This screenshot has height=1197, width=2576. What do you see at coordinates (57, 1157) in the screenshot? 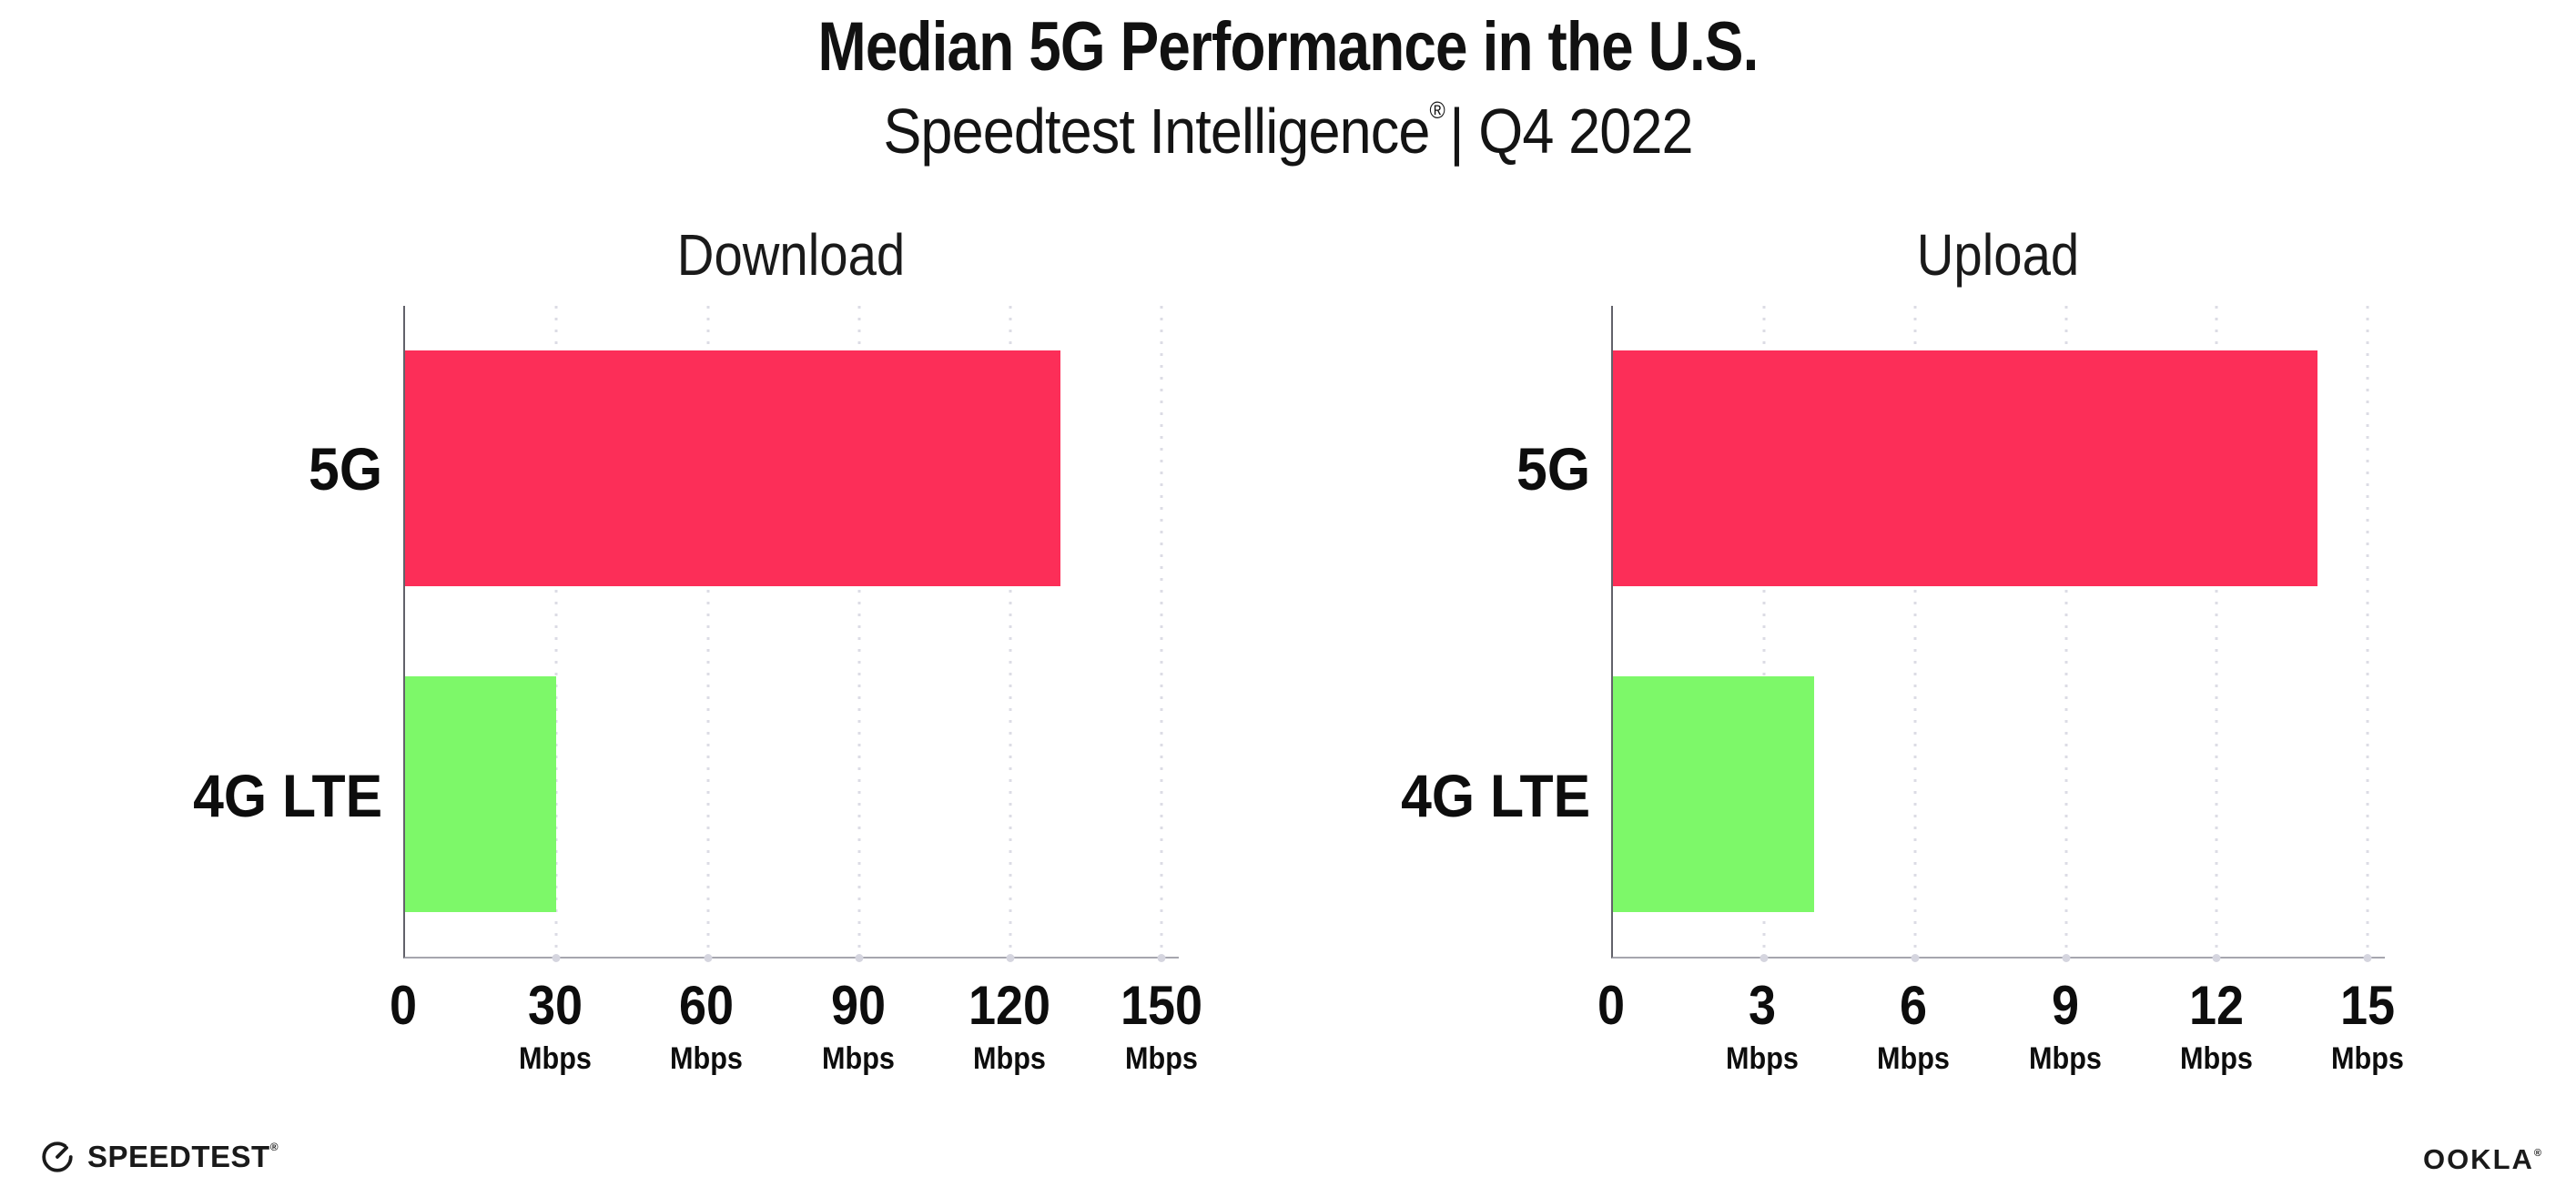
I see `speedtest-gauge-icon` at bounding box center [57, 1157].